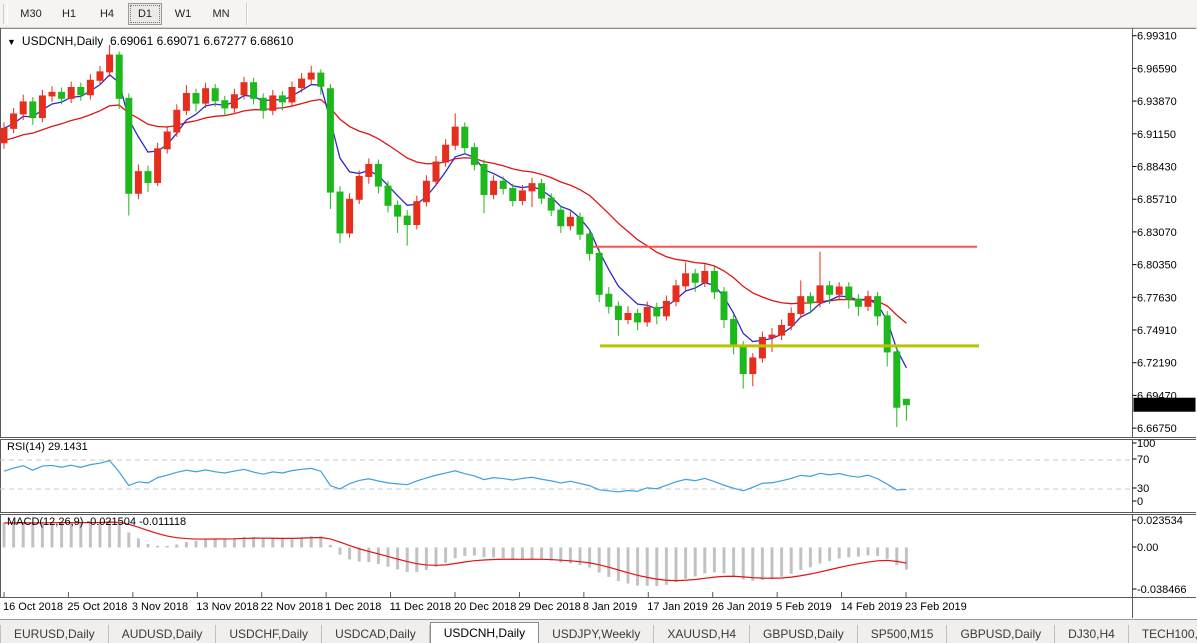  What do you see at coordinates (1157, 298) in the screenshot?
I see `price-axis-label: 6.77630` at bounding box center [1157, 298].